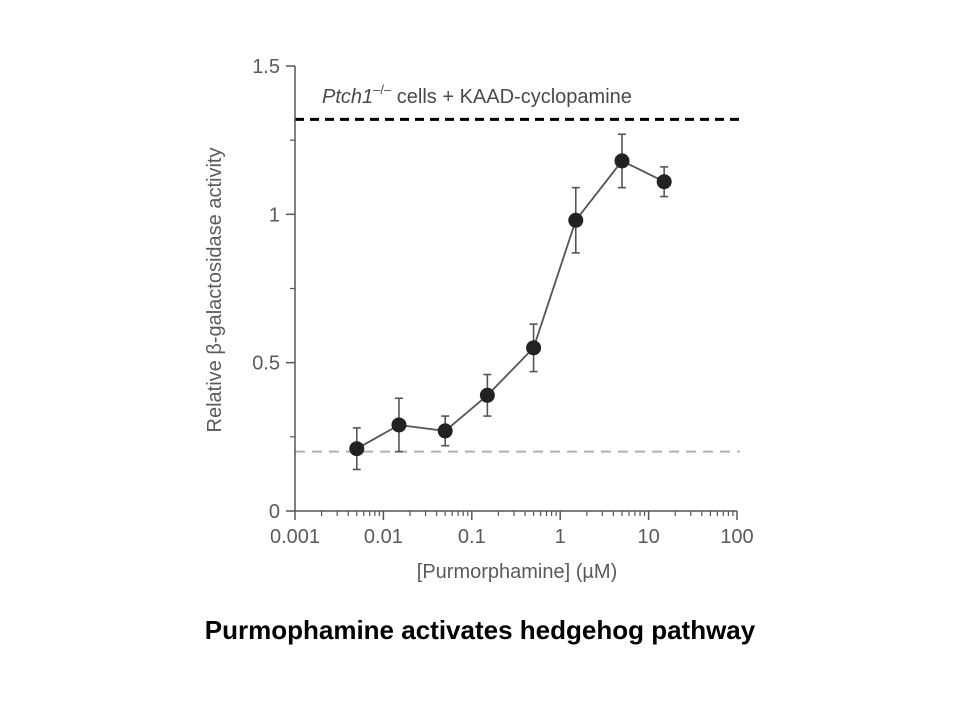  What do you see at coordinates (511, 97) in the screenshot?
I see `annotation-rest: cells + KAAD-cyclopamine` at bounding box center [511, 97].